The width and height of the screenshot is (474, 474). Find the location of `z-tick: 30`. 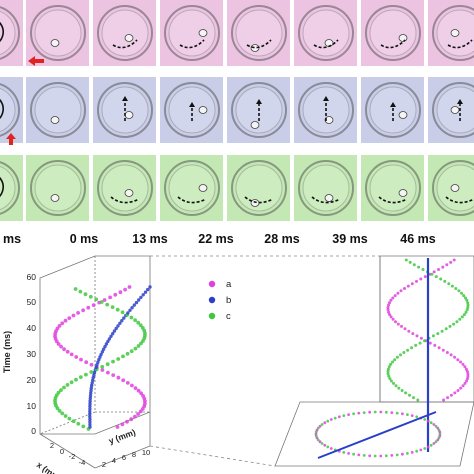

z-tick: 30 is located at coordinates (32, 354).